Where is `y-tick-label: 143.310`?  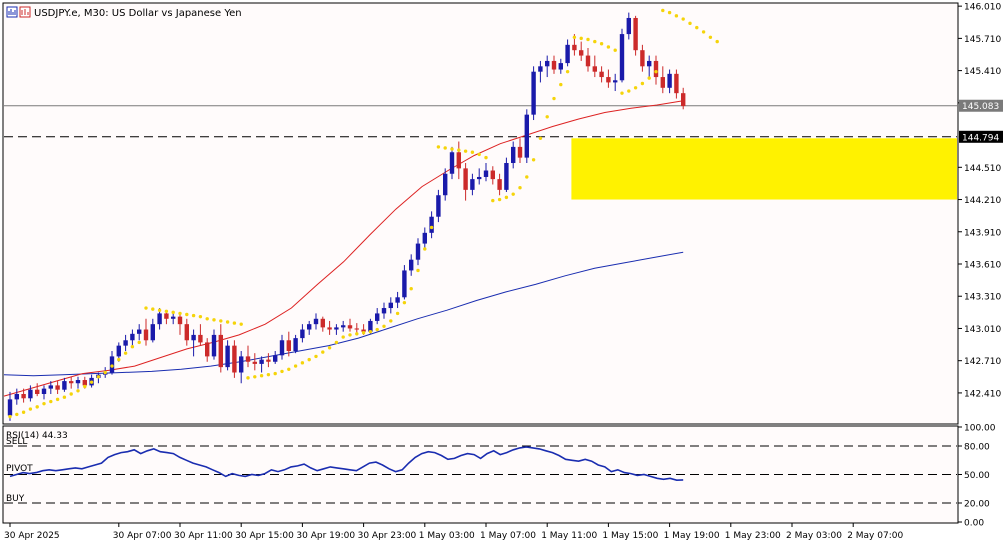 y-tick-label: 143.310 is located at coordinates (982, 298).